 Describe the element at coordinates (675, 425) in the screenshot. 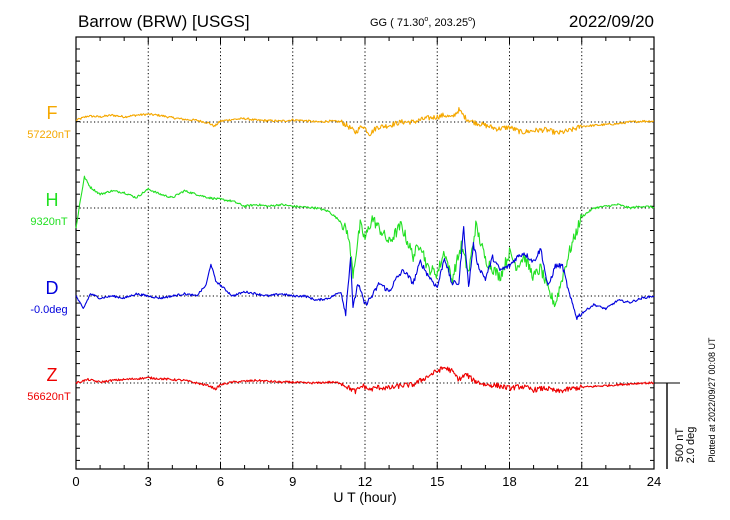

I see `scale-bar: 500 nT 2.0 deg` at that location.